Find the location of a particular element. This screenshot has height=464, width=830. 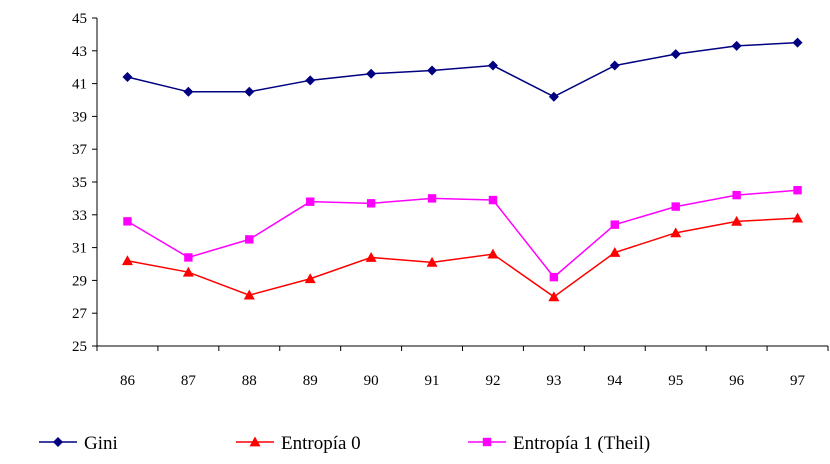

legend-label: Gini is located at coordinates (101, 443).